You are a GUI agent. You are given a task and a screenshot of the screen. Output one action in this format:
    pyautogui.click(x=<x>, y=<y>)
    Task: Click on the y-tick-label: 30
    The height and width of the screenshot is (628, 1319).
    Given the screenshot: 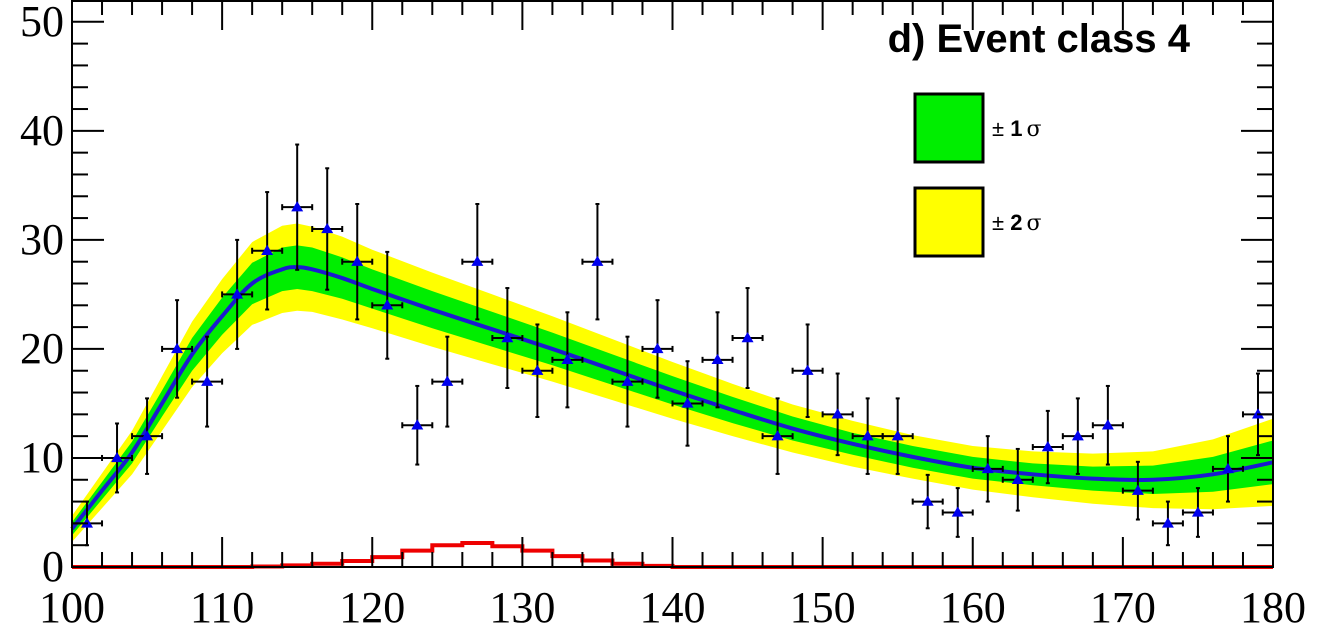 What is the action you would take?
    pyautogui.click(x=42, y=239)
    